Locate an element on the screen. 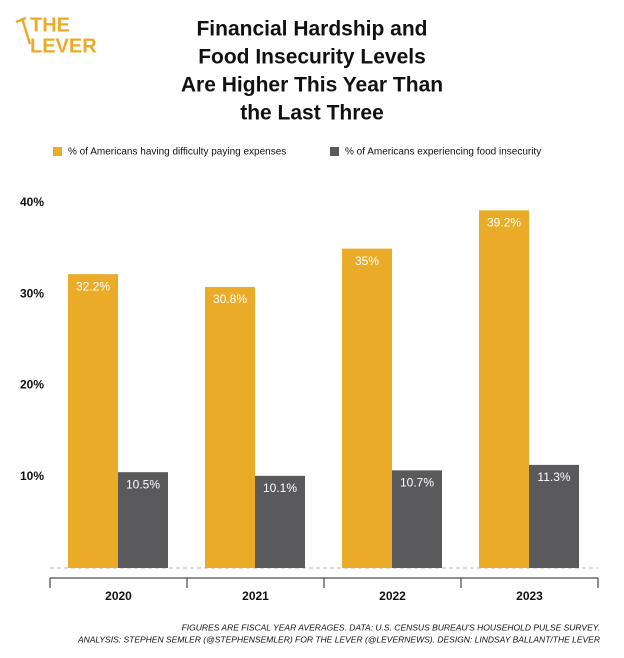  x-tick-label: 2023 is located at coordinates (529, 596).